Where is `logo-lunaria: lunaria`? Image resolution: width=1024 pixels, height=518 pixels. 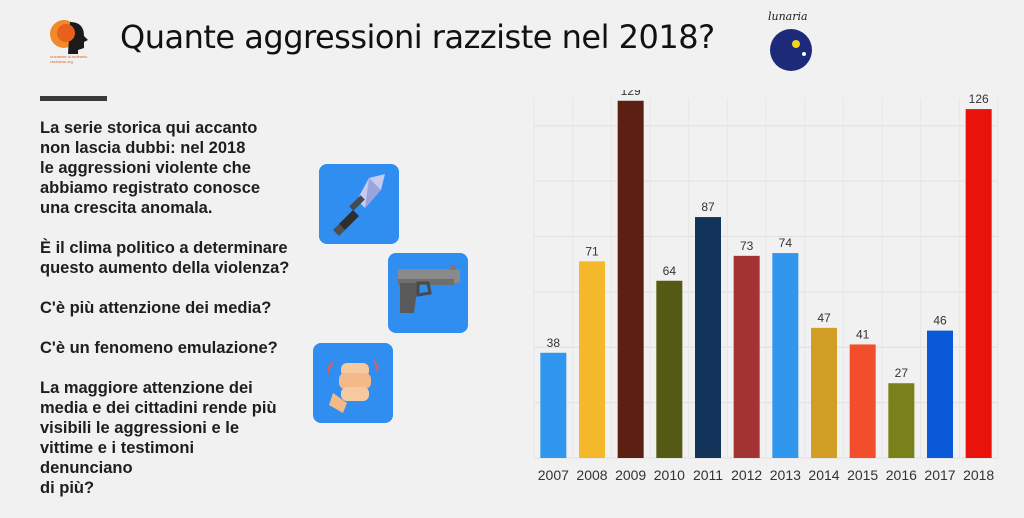
logo-lunaria: lunaria is located at coordinates (791, 42).